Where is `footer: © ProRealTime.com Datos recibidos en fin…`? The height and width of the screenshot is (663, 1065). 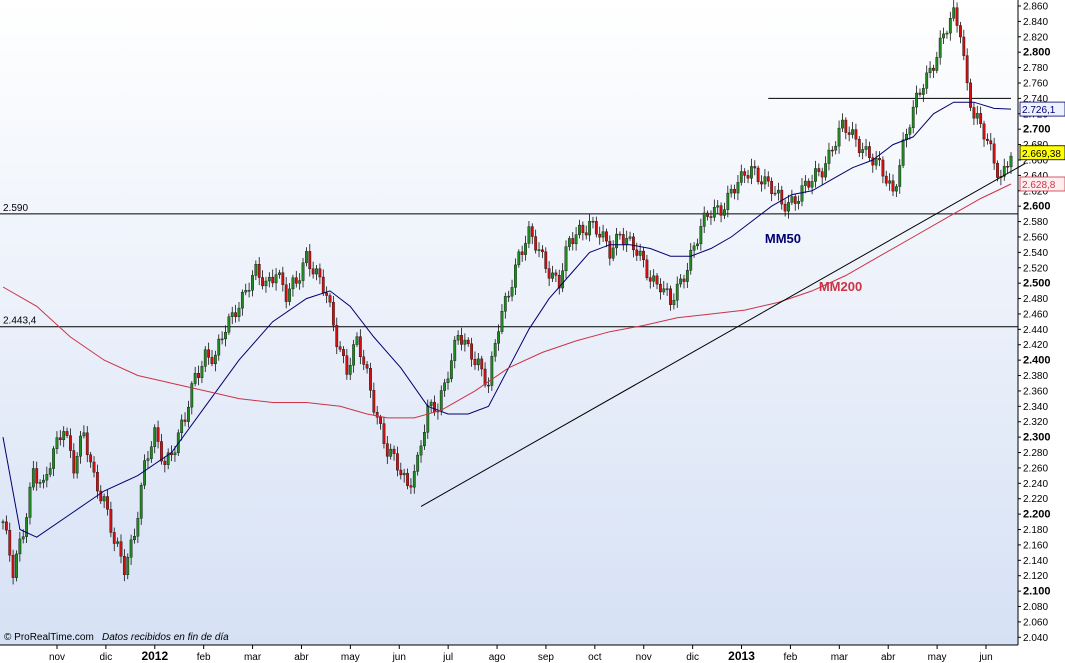
footer: © ProRealTime.com Datos recibidos en fin… is located at coordinates (116, 637).